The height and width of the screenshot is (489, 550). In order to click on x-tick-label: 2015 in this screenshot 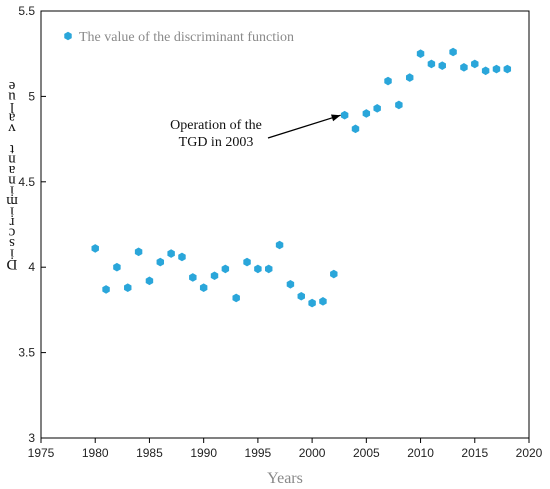, I will do `click(474, 453)`.